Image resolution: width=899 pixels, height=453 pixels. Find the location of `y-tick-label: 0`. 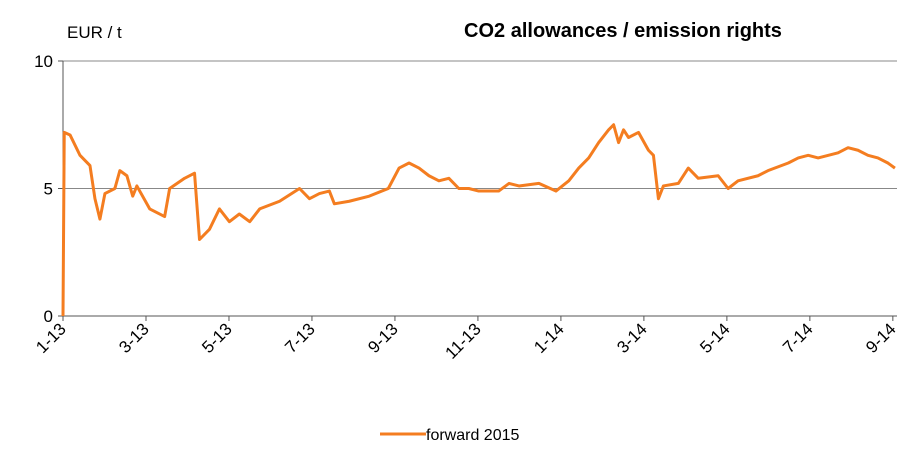

y-tick-label: 0 is located at coordinates (48, 316).